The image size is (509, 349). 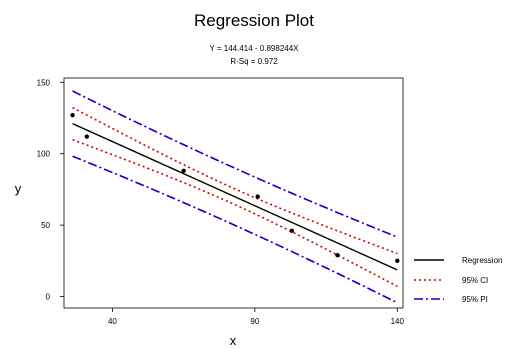 What do you see at coordinates (482, 260) in the screenshot?
I see `legend-label: Regression` at bounding box center [482, 260].